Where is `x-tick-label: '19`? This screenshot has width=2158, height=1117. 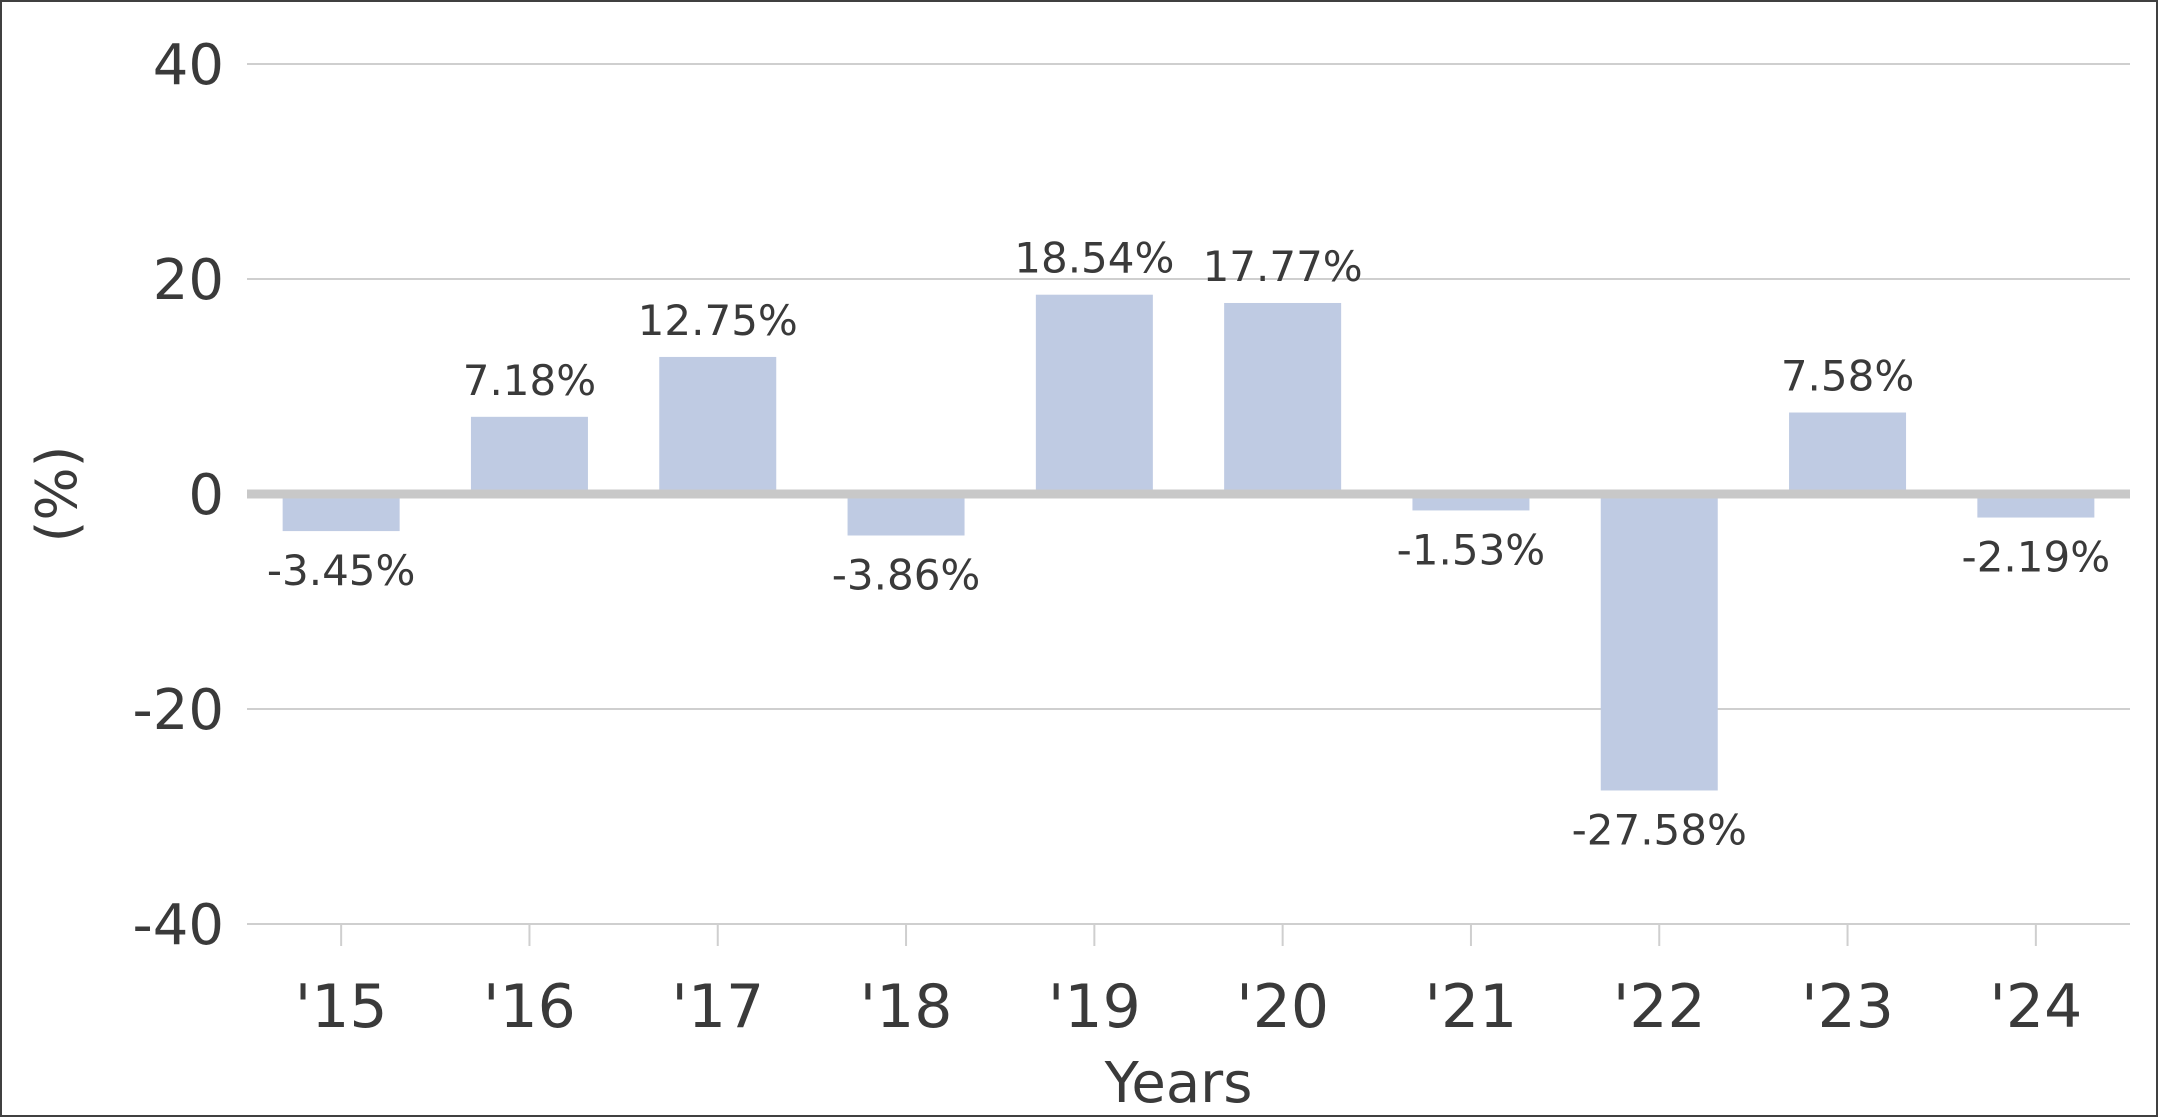
x-tick-label: '19 is located at coordinates (1094, 1007).